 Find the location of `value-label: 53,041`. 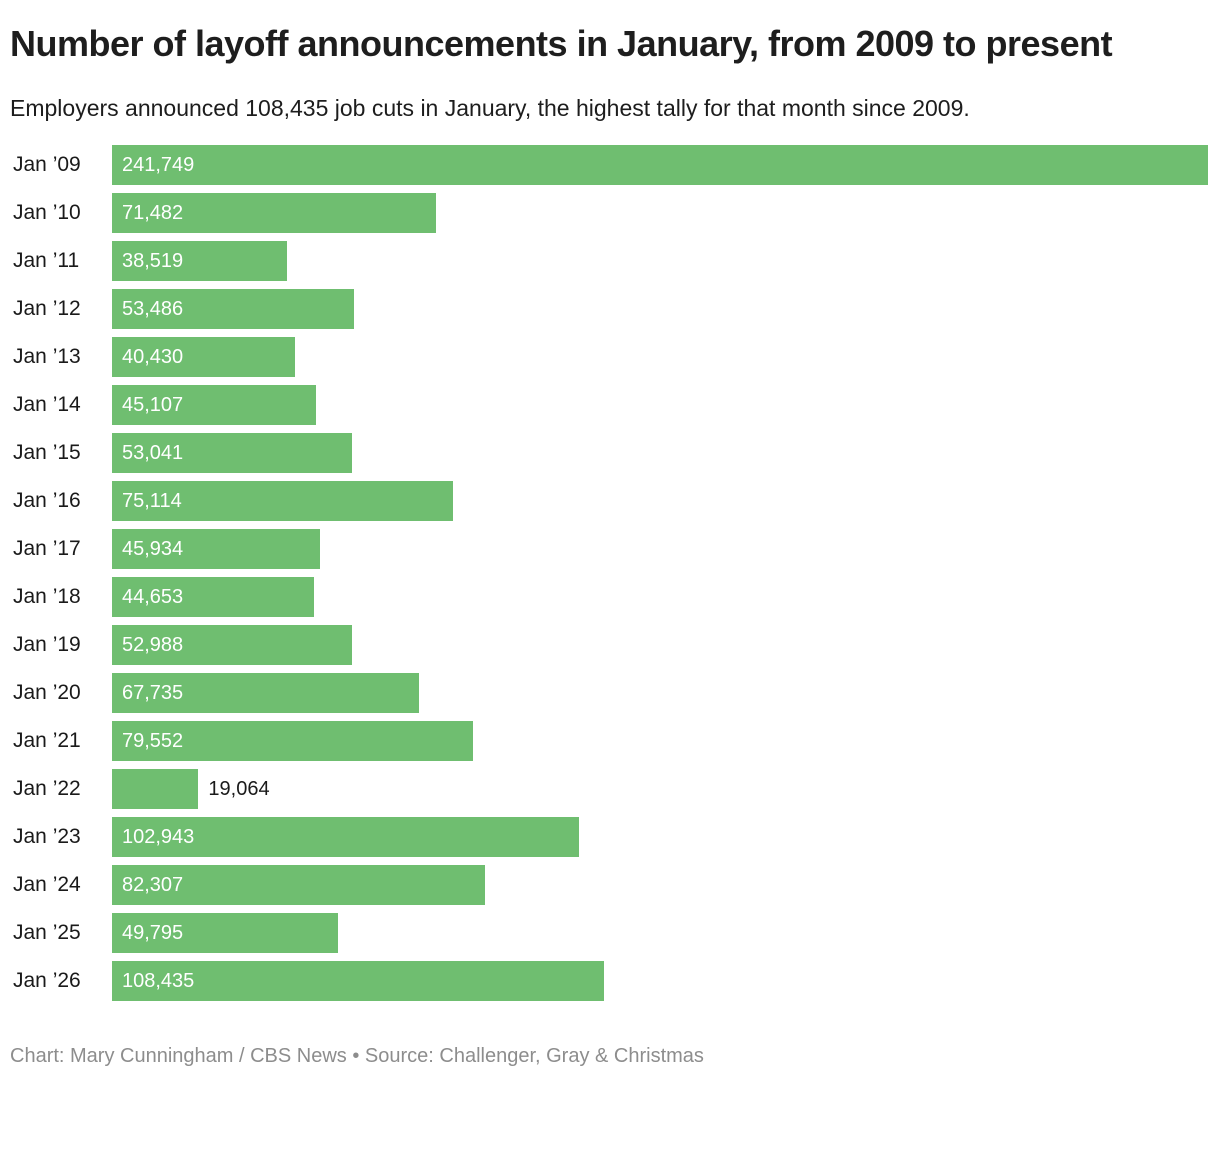

value-label: 53,041 is located at coordinates (153, 452).